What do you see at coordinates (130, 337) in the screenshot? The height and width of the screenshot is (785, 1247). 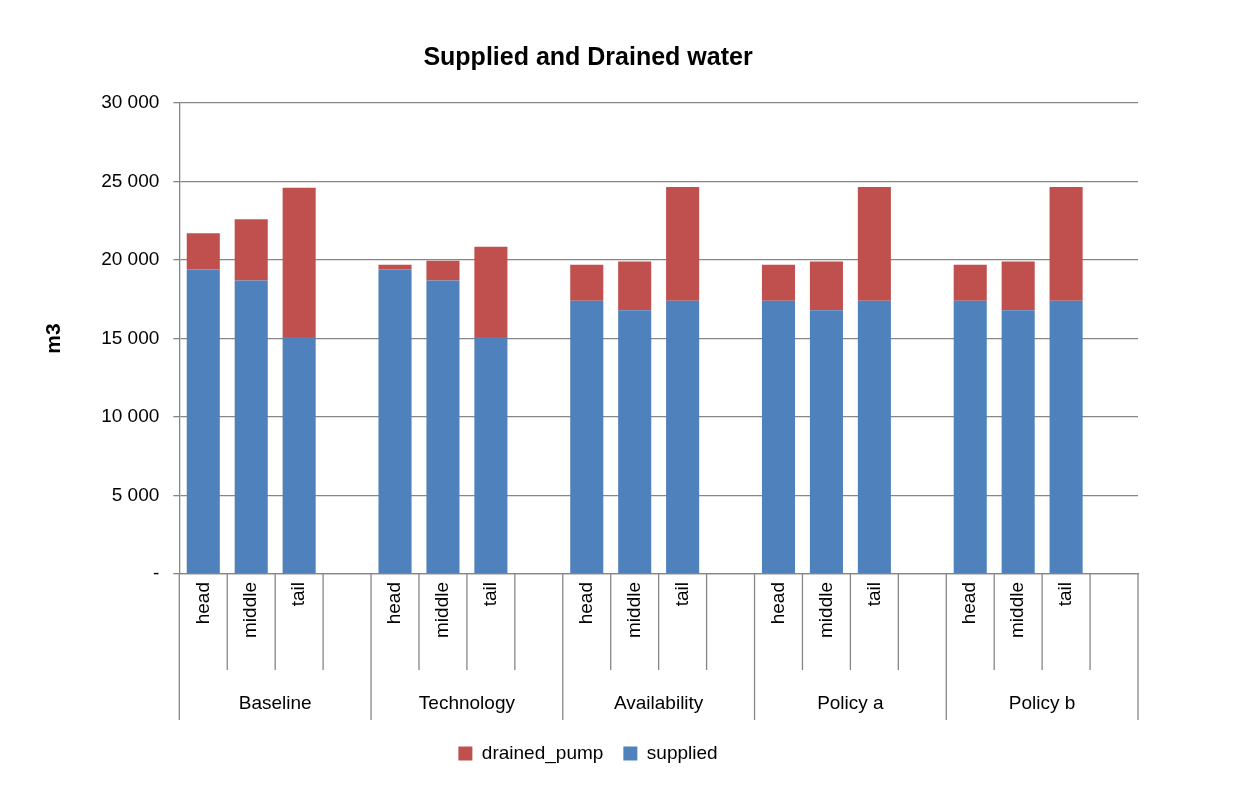 I see `y-tick-label: 15 000` at bounding box center [130, 337].